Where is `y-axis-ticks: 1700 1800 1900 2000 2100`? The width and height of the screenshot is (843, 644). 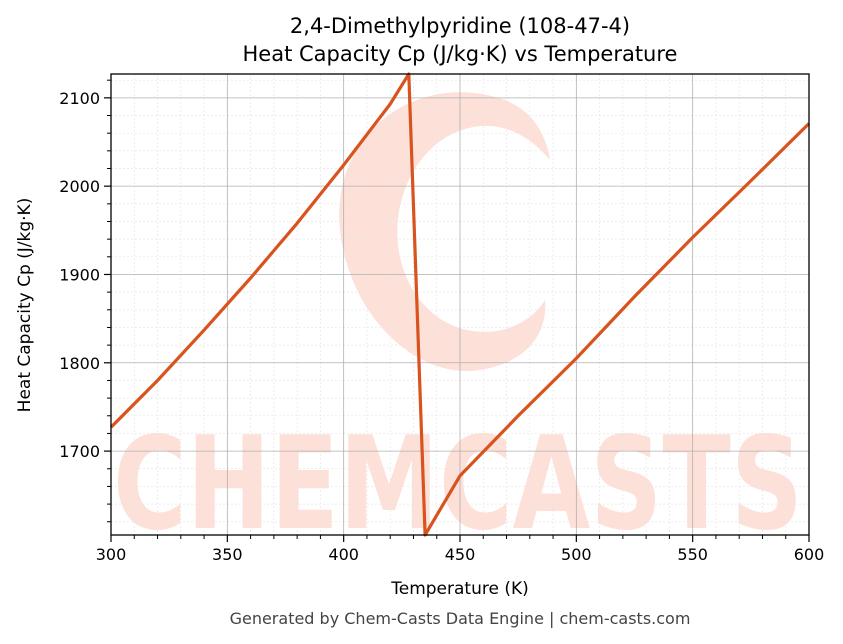 y-axis-ticks: 1700 1800 1900 2000 2100 is located at coordinates (85, 301).